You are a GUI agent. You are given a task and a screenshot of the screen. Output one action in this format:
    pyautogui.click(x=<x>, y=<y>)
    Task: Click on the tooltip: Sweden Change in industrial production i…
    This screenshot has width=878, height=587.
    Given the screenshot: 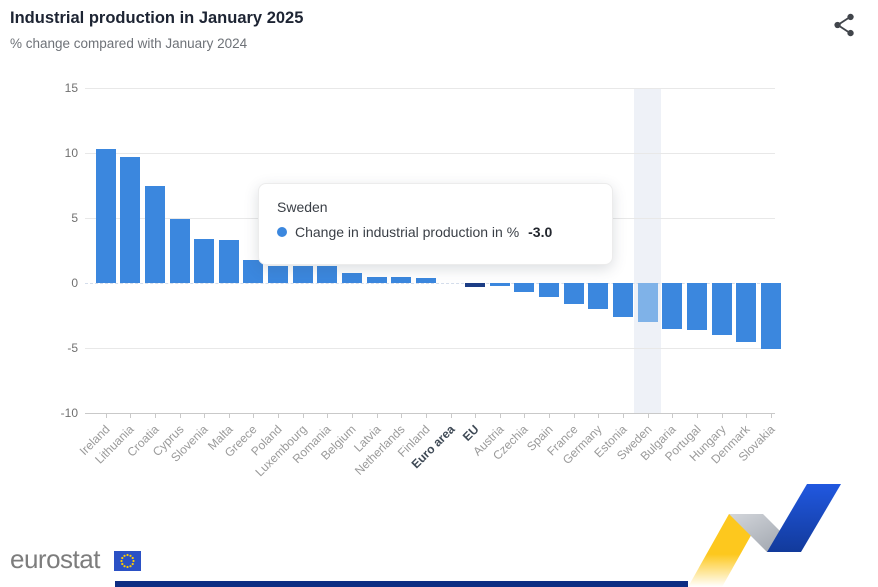 What is the action you would take?
    pyautogui.click(x=435, y=224)
    